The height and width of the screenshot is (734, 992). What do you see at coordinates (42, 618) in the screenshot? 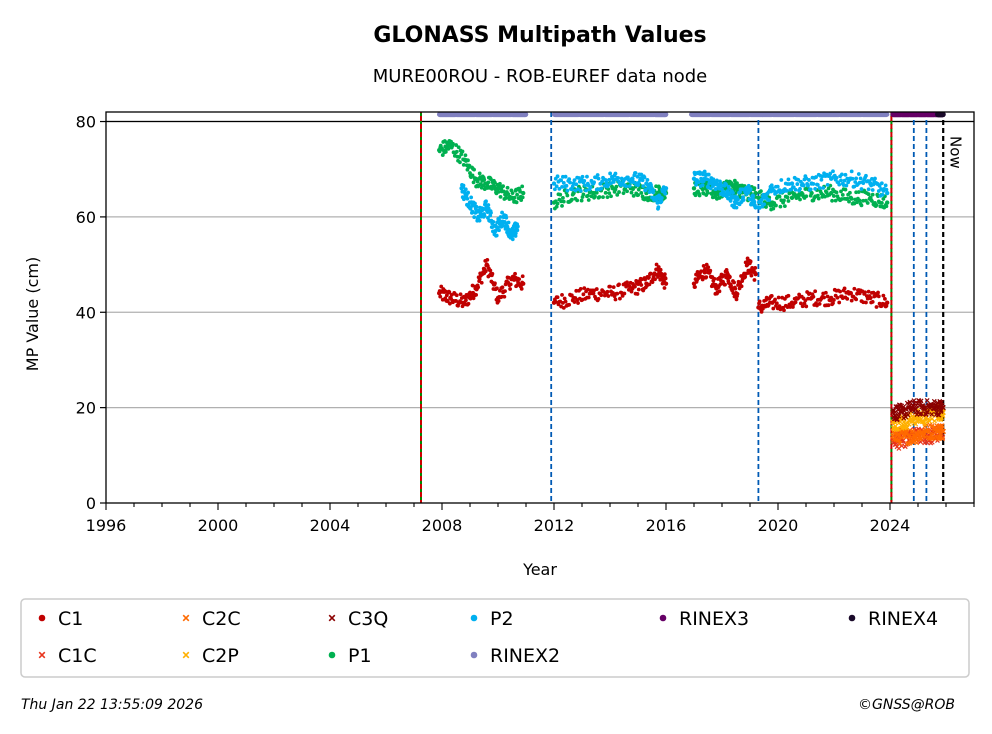
I see `legend-marker-c1` at bounding box center [42, 618].